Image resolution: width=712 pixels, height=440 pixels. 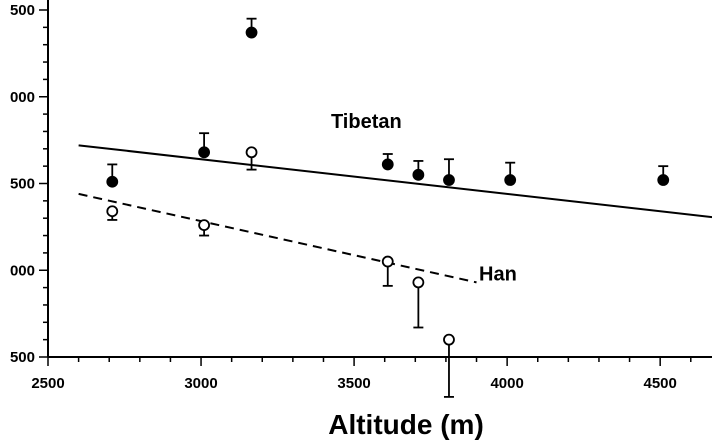 I want to click on series-label-tibetan: Tibetan, so click(x=366, y=122).